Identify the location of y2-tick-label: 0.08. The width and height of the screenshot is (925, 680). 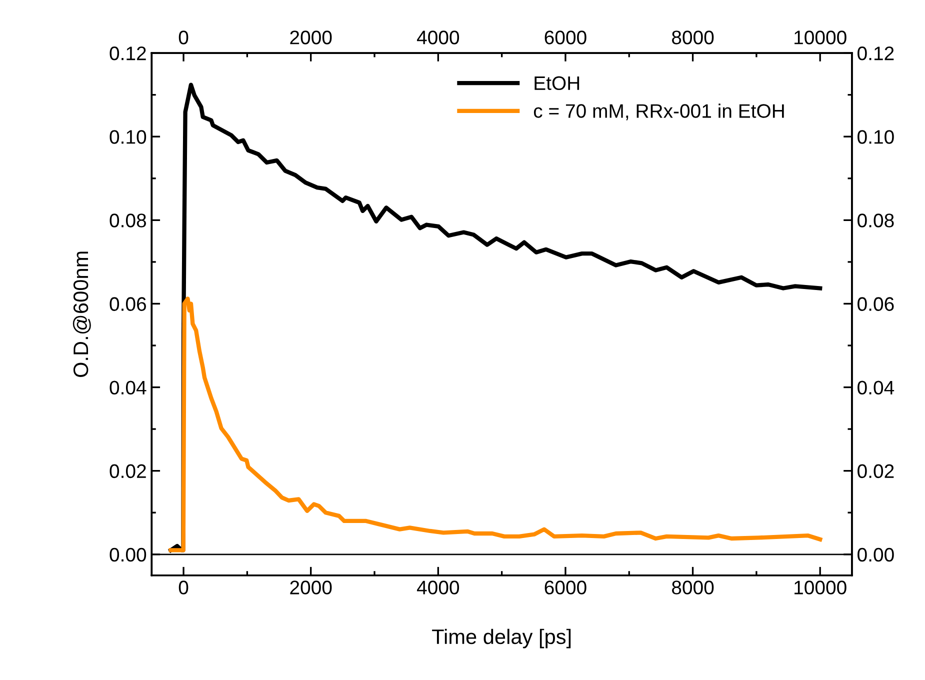
(876, 221).